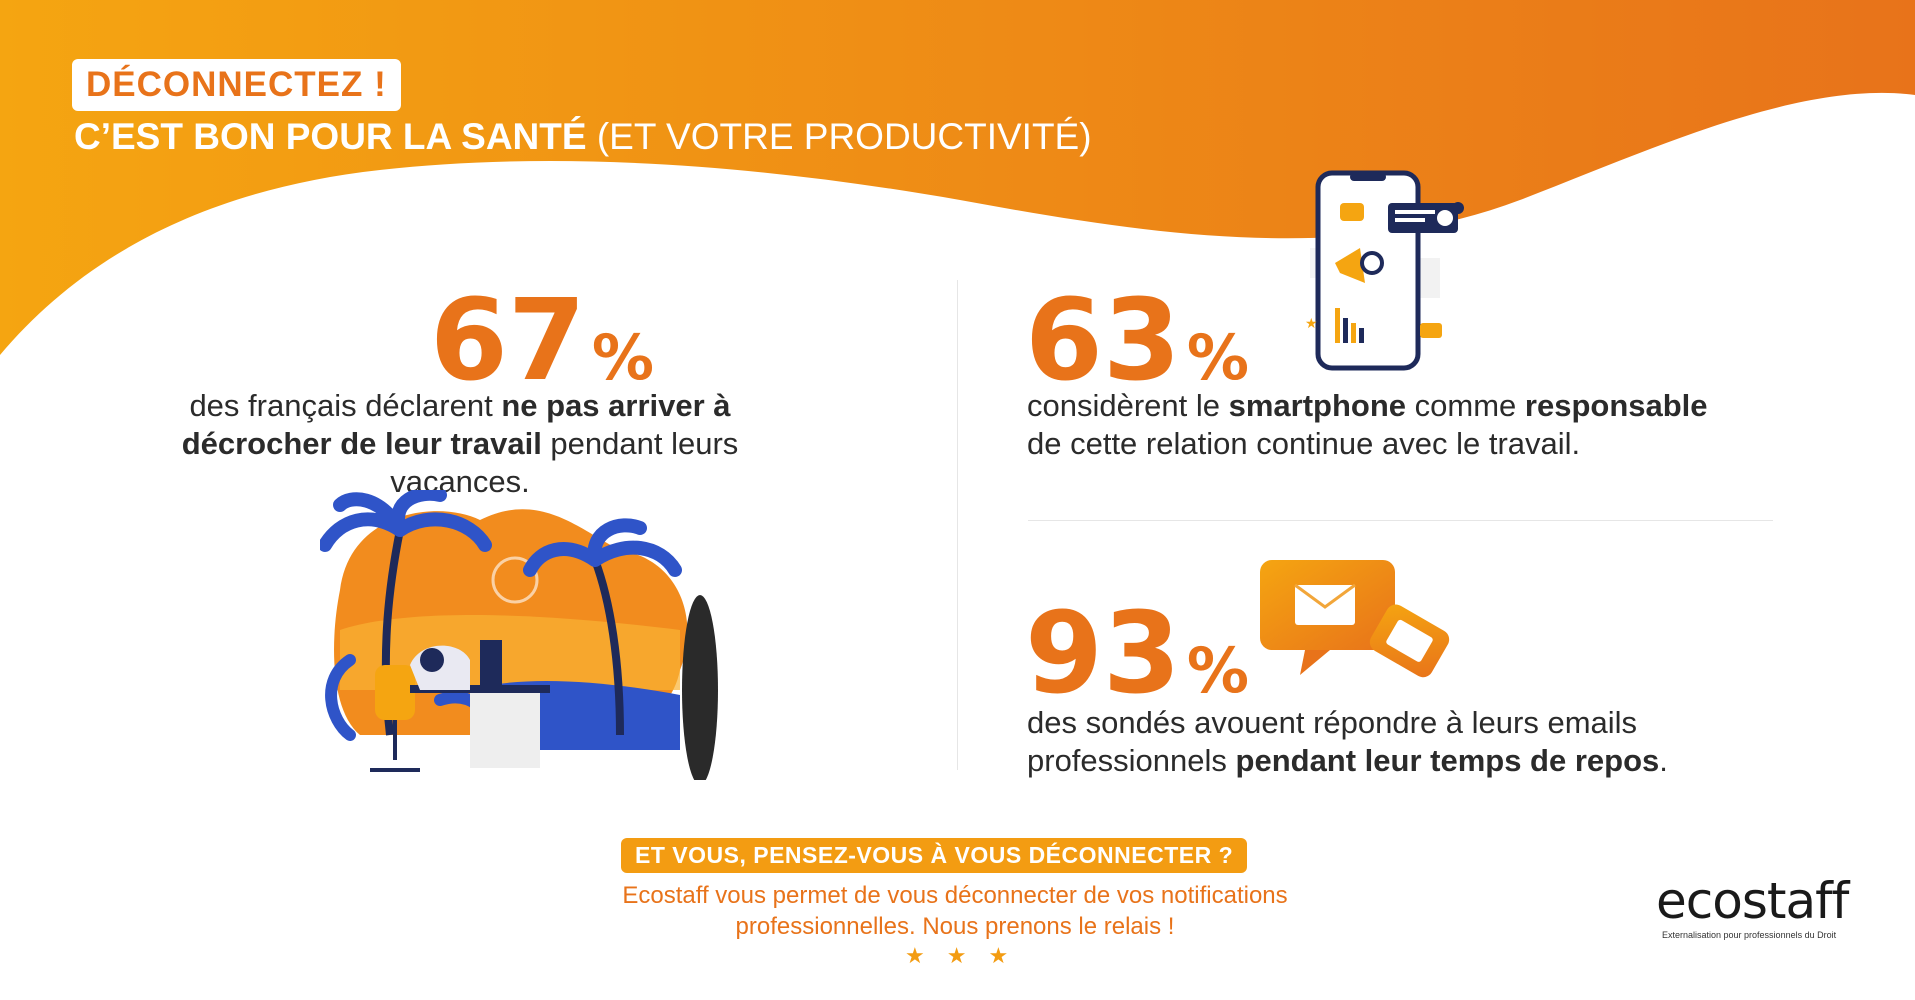 The height and width of the screenshot is (1000, 1915). I want to click on title-badge-text: DÉCONNECTEZ !, so click(236, 84).